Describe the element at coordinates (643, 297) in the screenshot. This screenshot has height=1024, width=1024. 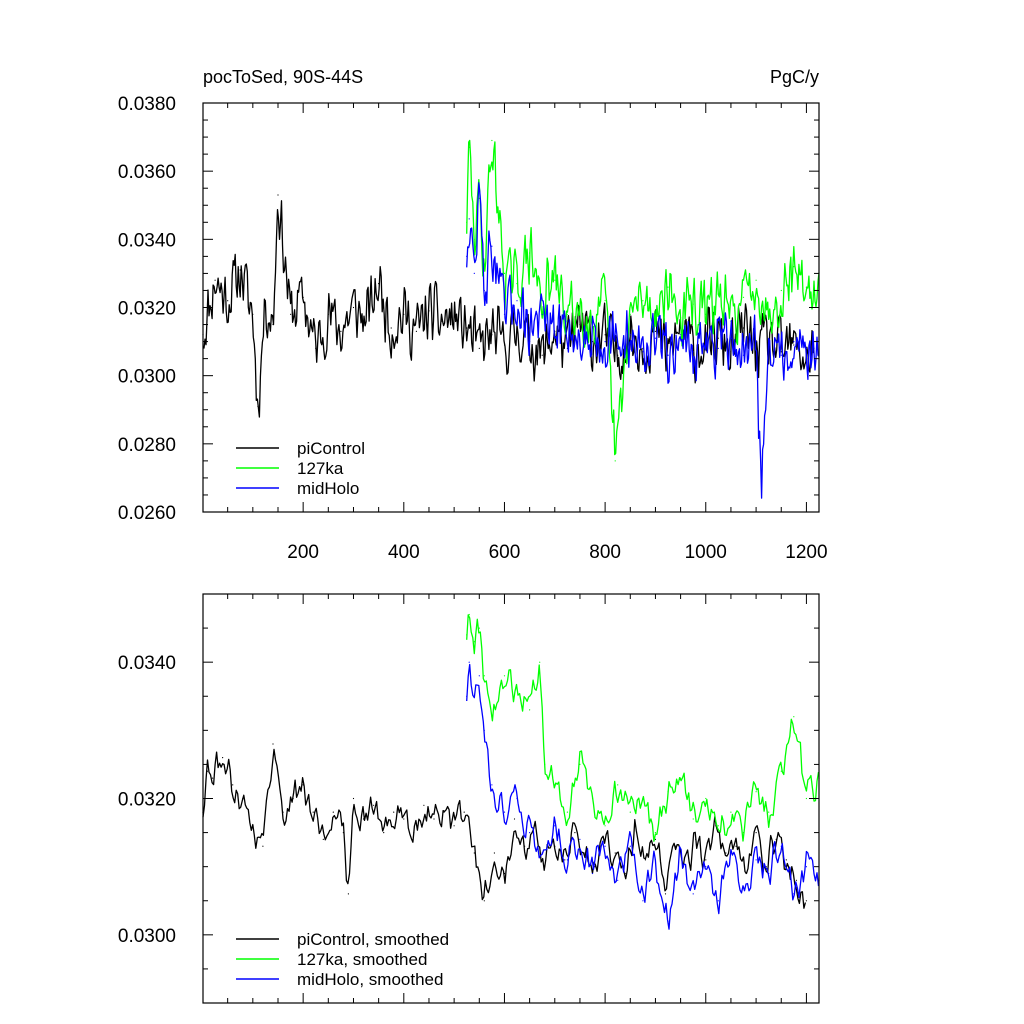
I see `series-line-127ka` at that location.